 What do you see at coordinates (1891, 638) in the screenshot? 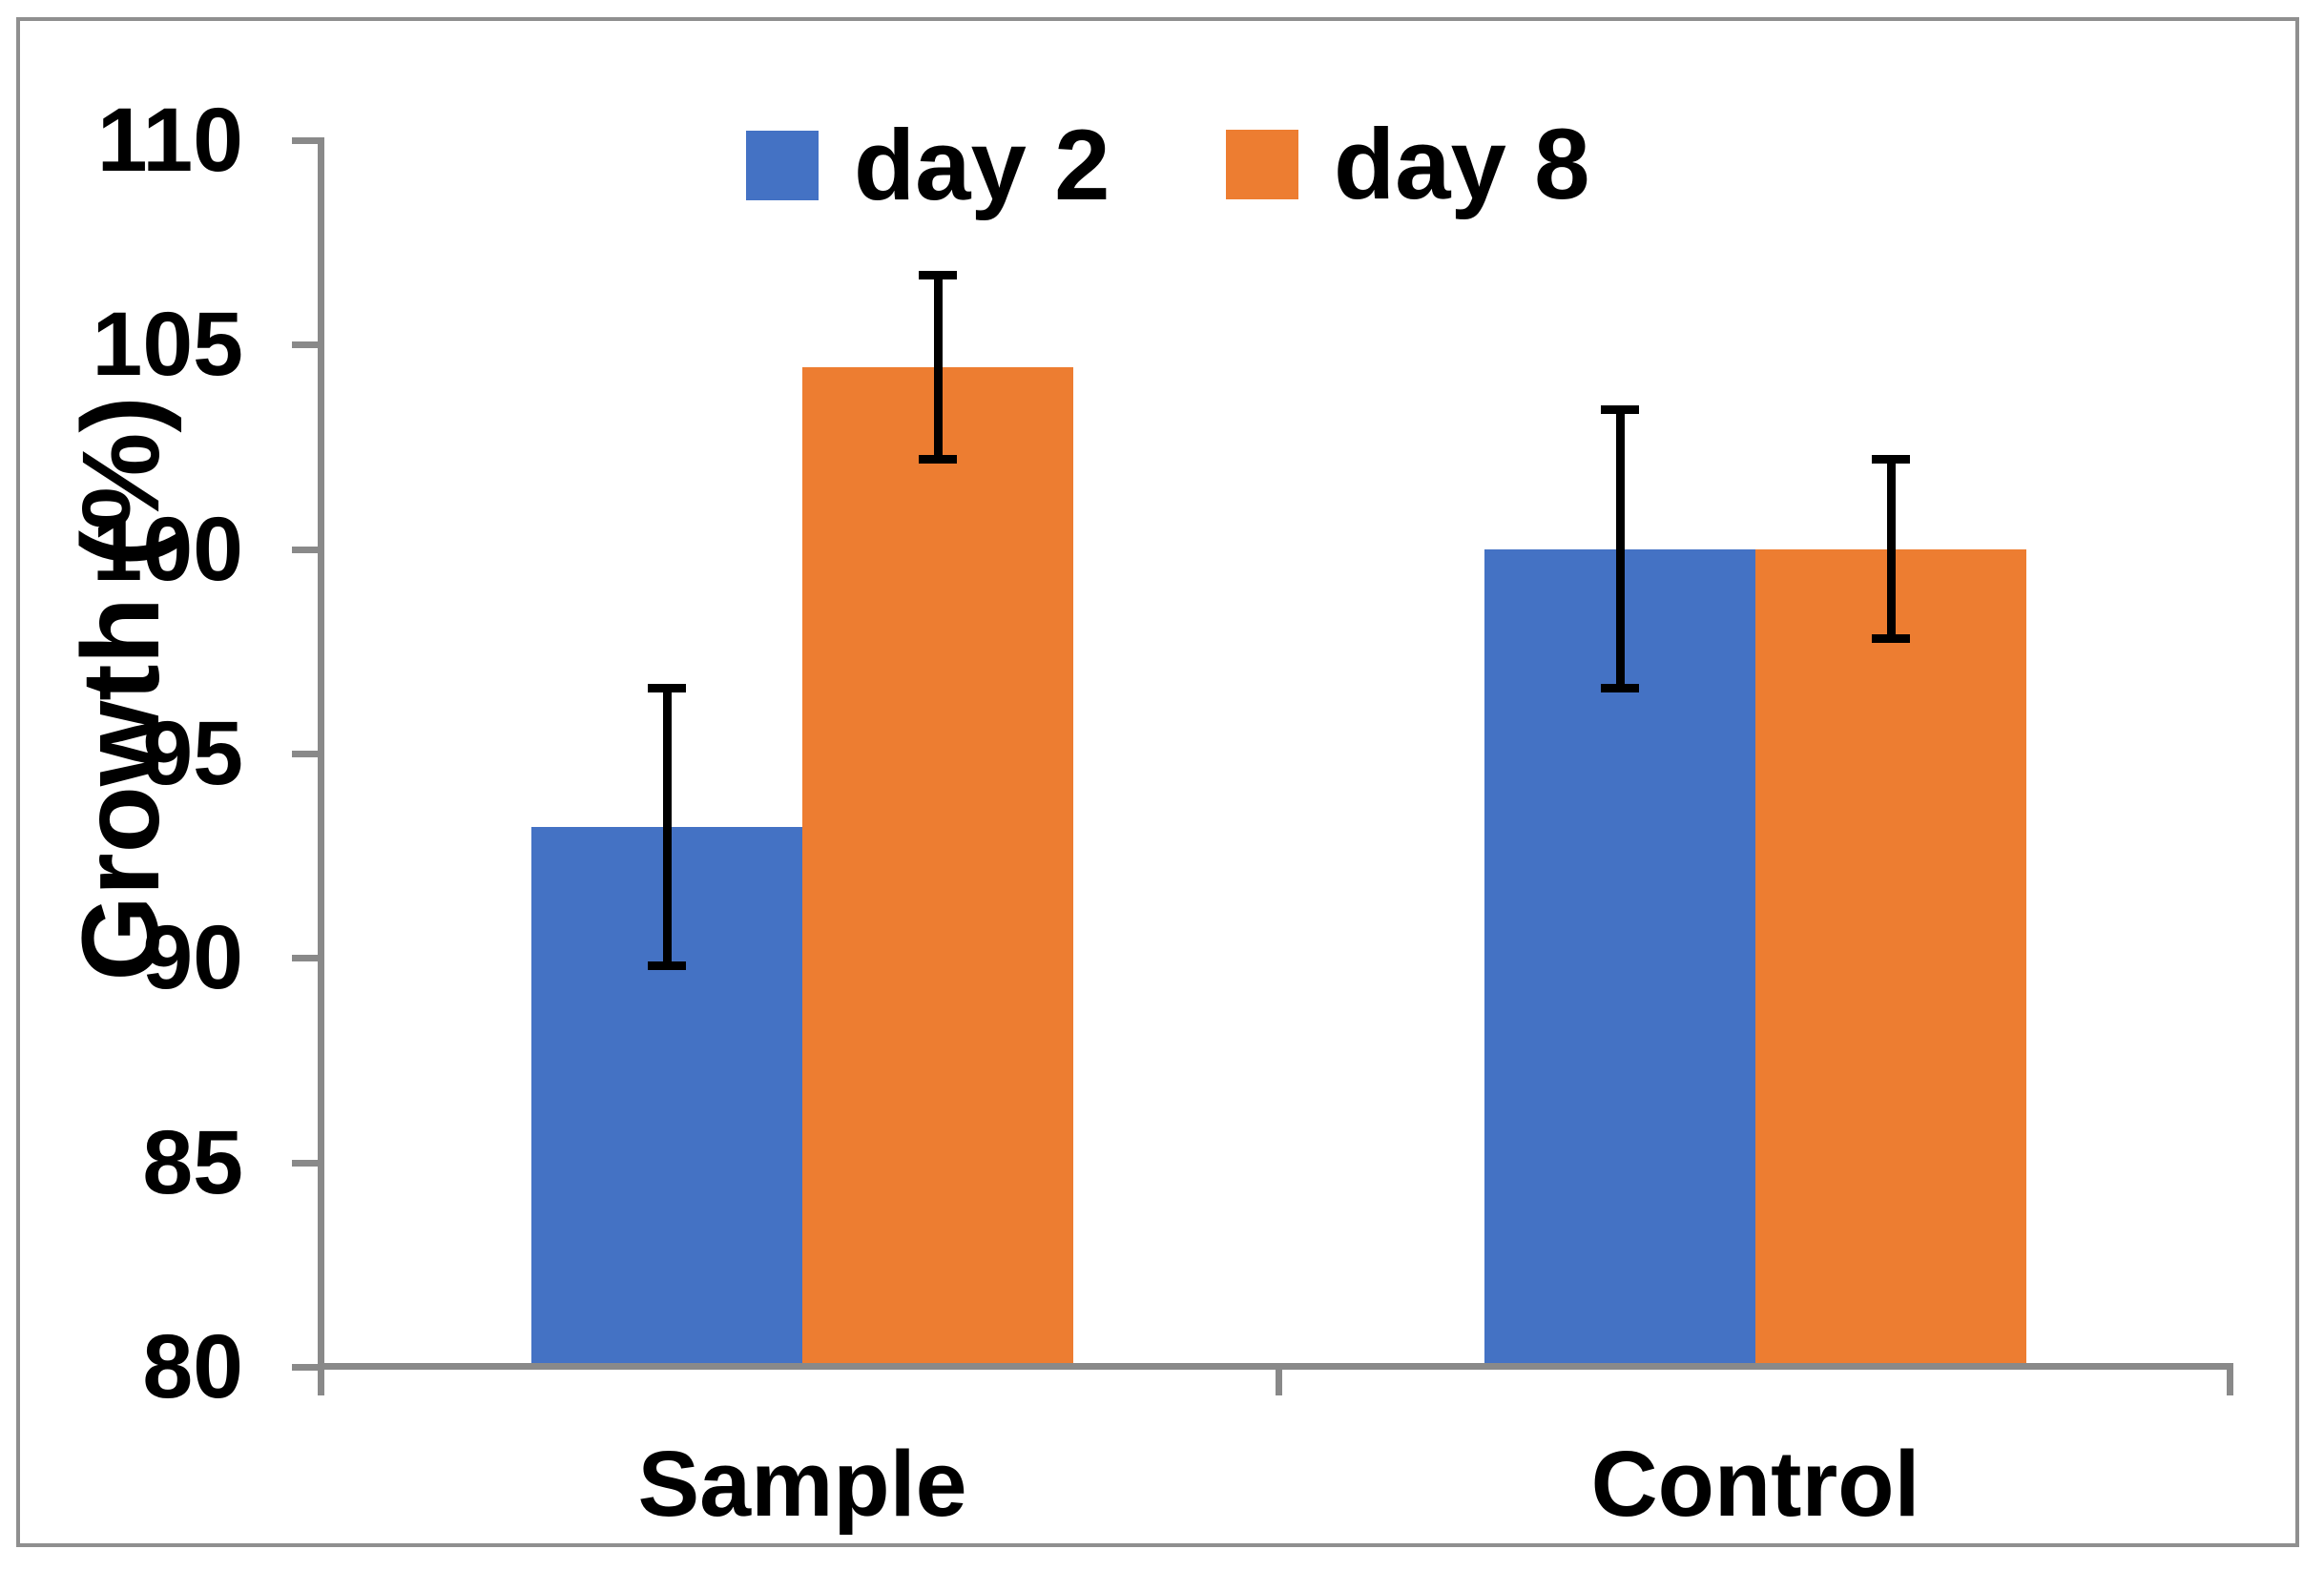
I see `error-bar-cap-bottom-control-day8` at bounding box center [1891, 638].